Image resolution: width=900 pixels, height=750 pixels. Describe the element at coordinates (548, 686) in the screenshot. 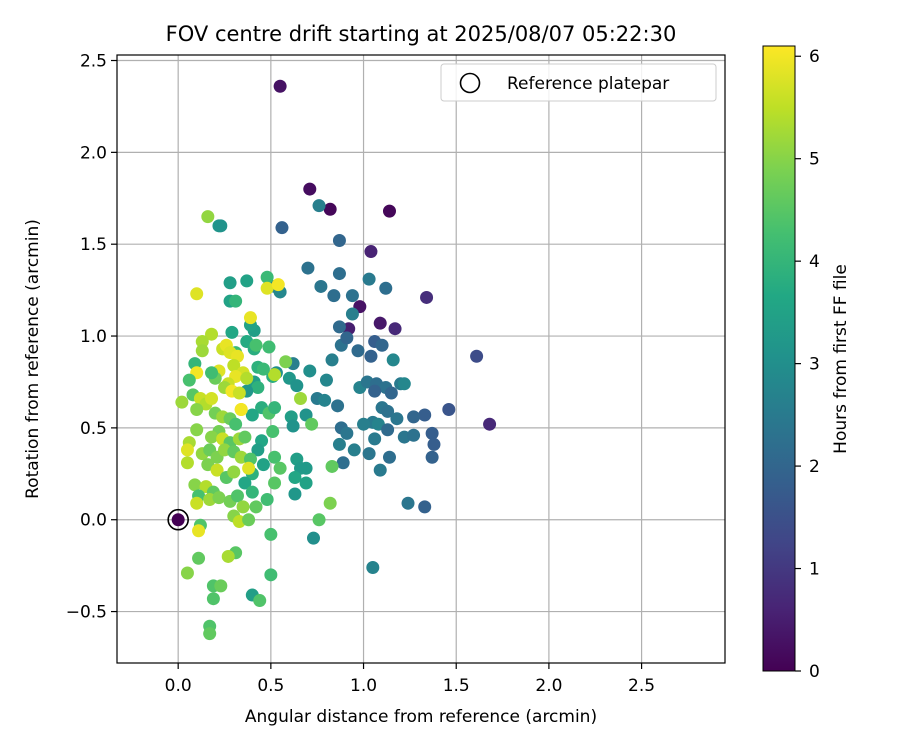

I see `x-tick-label: 2.0` at that location.